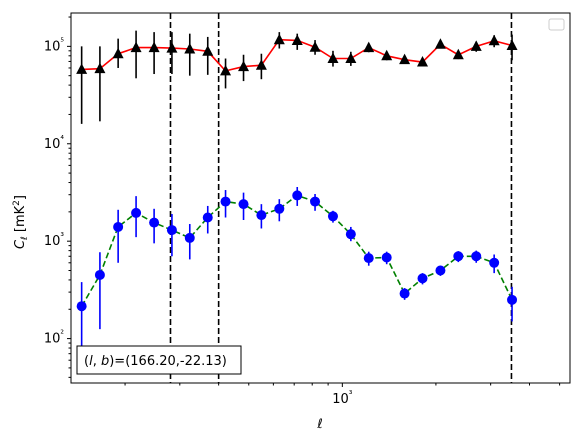  What do you see at coordinates (62, 237) in the screenshot?
I see `ytick-exponent: ³` at bounding box center [62, 237].